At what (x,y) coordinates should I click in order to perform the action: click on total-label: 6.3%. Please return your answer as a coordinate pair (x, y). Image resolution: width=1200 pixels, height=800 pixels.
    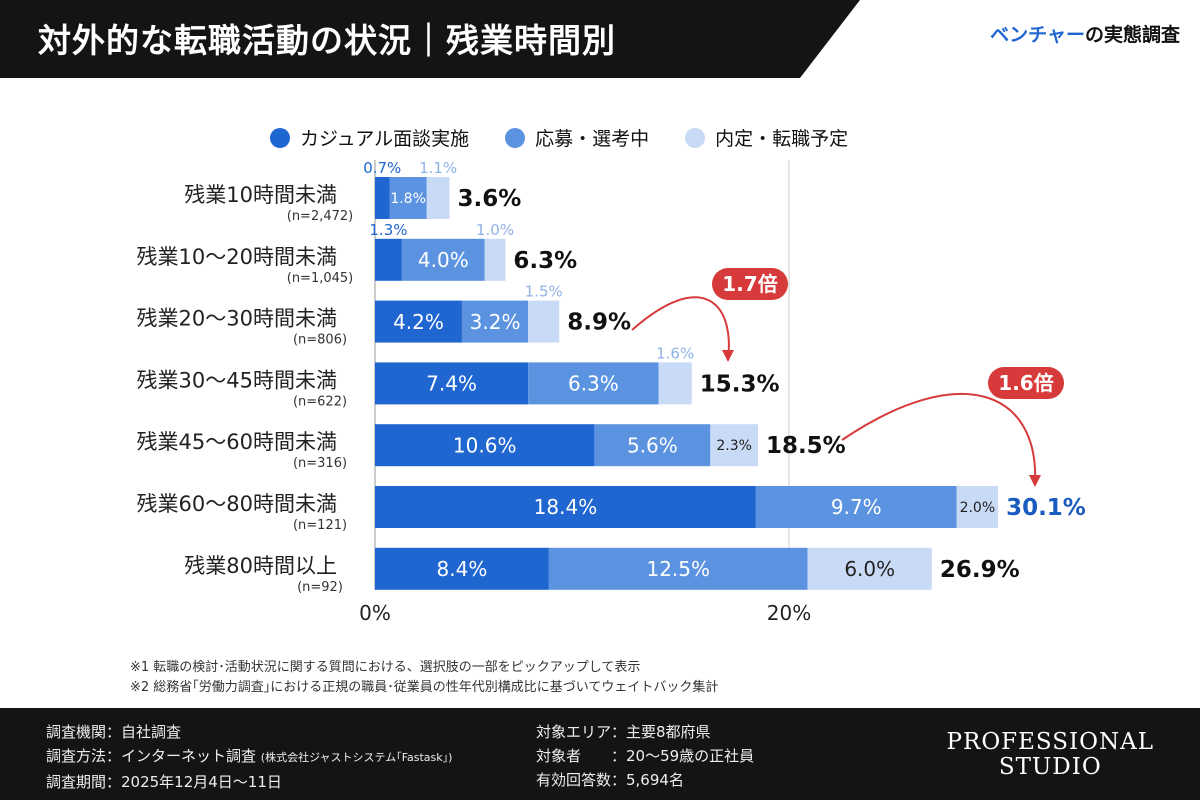
    Looking at the image, I should click on (545, 261).